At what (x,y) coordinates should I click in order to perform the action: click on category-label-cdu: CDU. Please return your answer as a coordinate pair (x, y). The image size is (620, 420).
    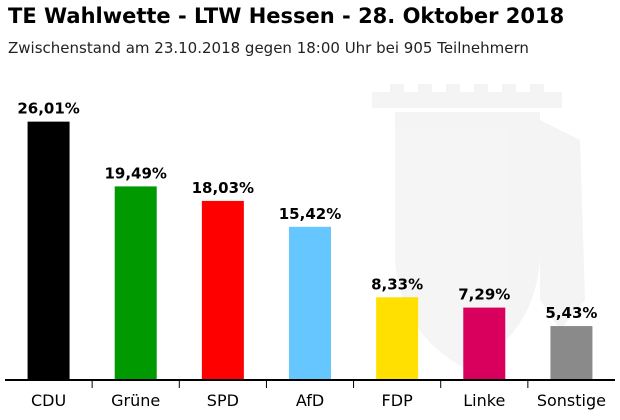
    Looking at the image, I should click on (48, 400).